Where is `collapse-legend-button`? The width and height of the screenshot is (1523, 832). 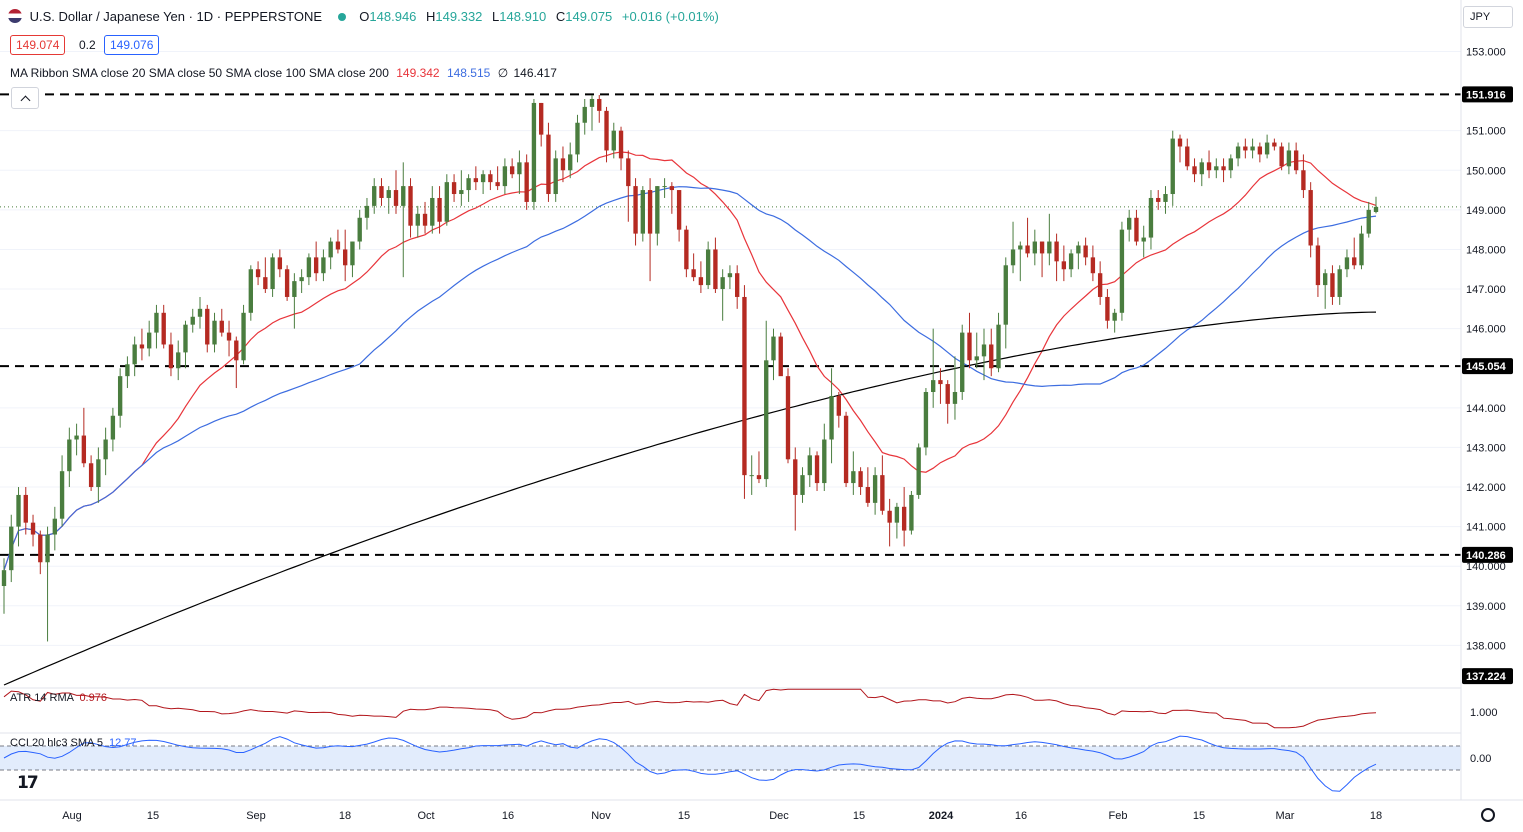
collapse-legend-button is located at coordinates (25, 98).